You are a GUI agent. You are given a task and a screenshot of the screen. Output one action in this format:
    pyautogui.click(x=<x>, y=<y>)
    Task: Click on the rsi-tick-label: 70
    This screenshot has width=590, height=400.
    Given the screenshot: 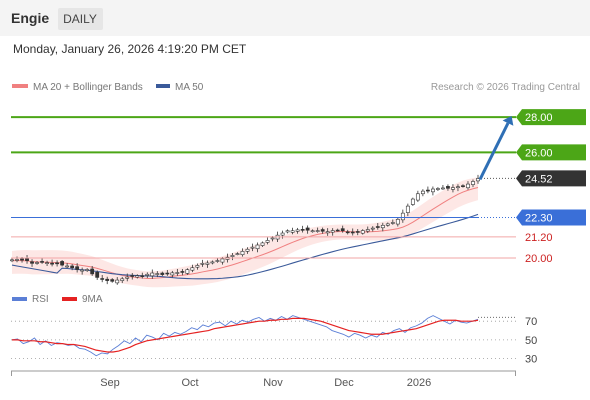 What is the action you would take?
    pyautogui.click(x=531, y=322)
    